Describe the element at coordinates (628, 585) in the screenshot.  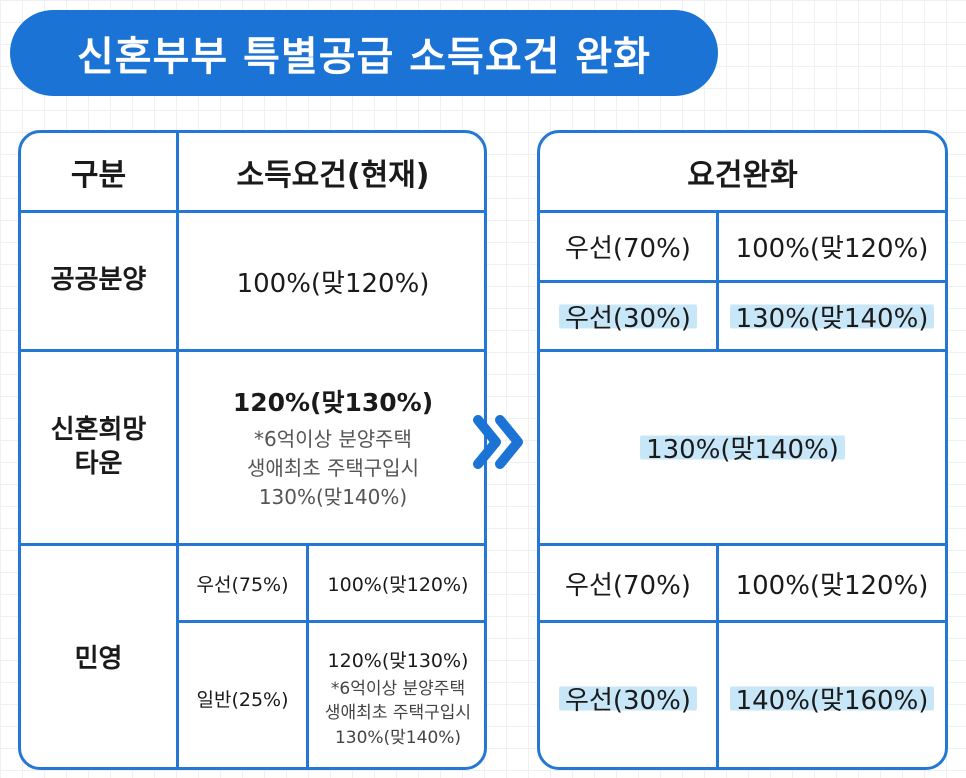
I see `relaxed-private-label-1: 우선(70%)` at that location.